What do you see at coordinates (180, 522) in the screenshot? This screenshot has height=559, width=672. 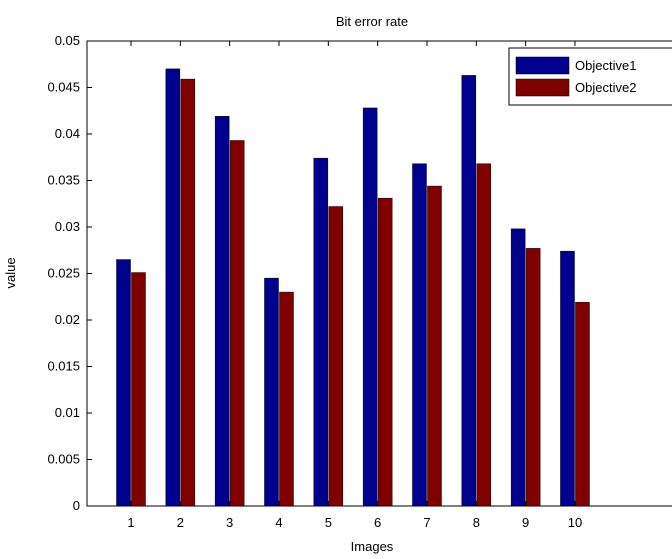 I see `x-tick-label: 2` at bounding box center [180, 522].